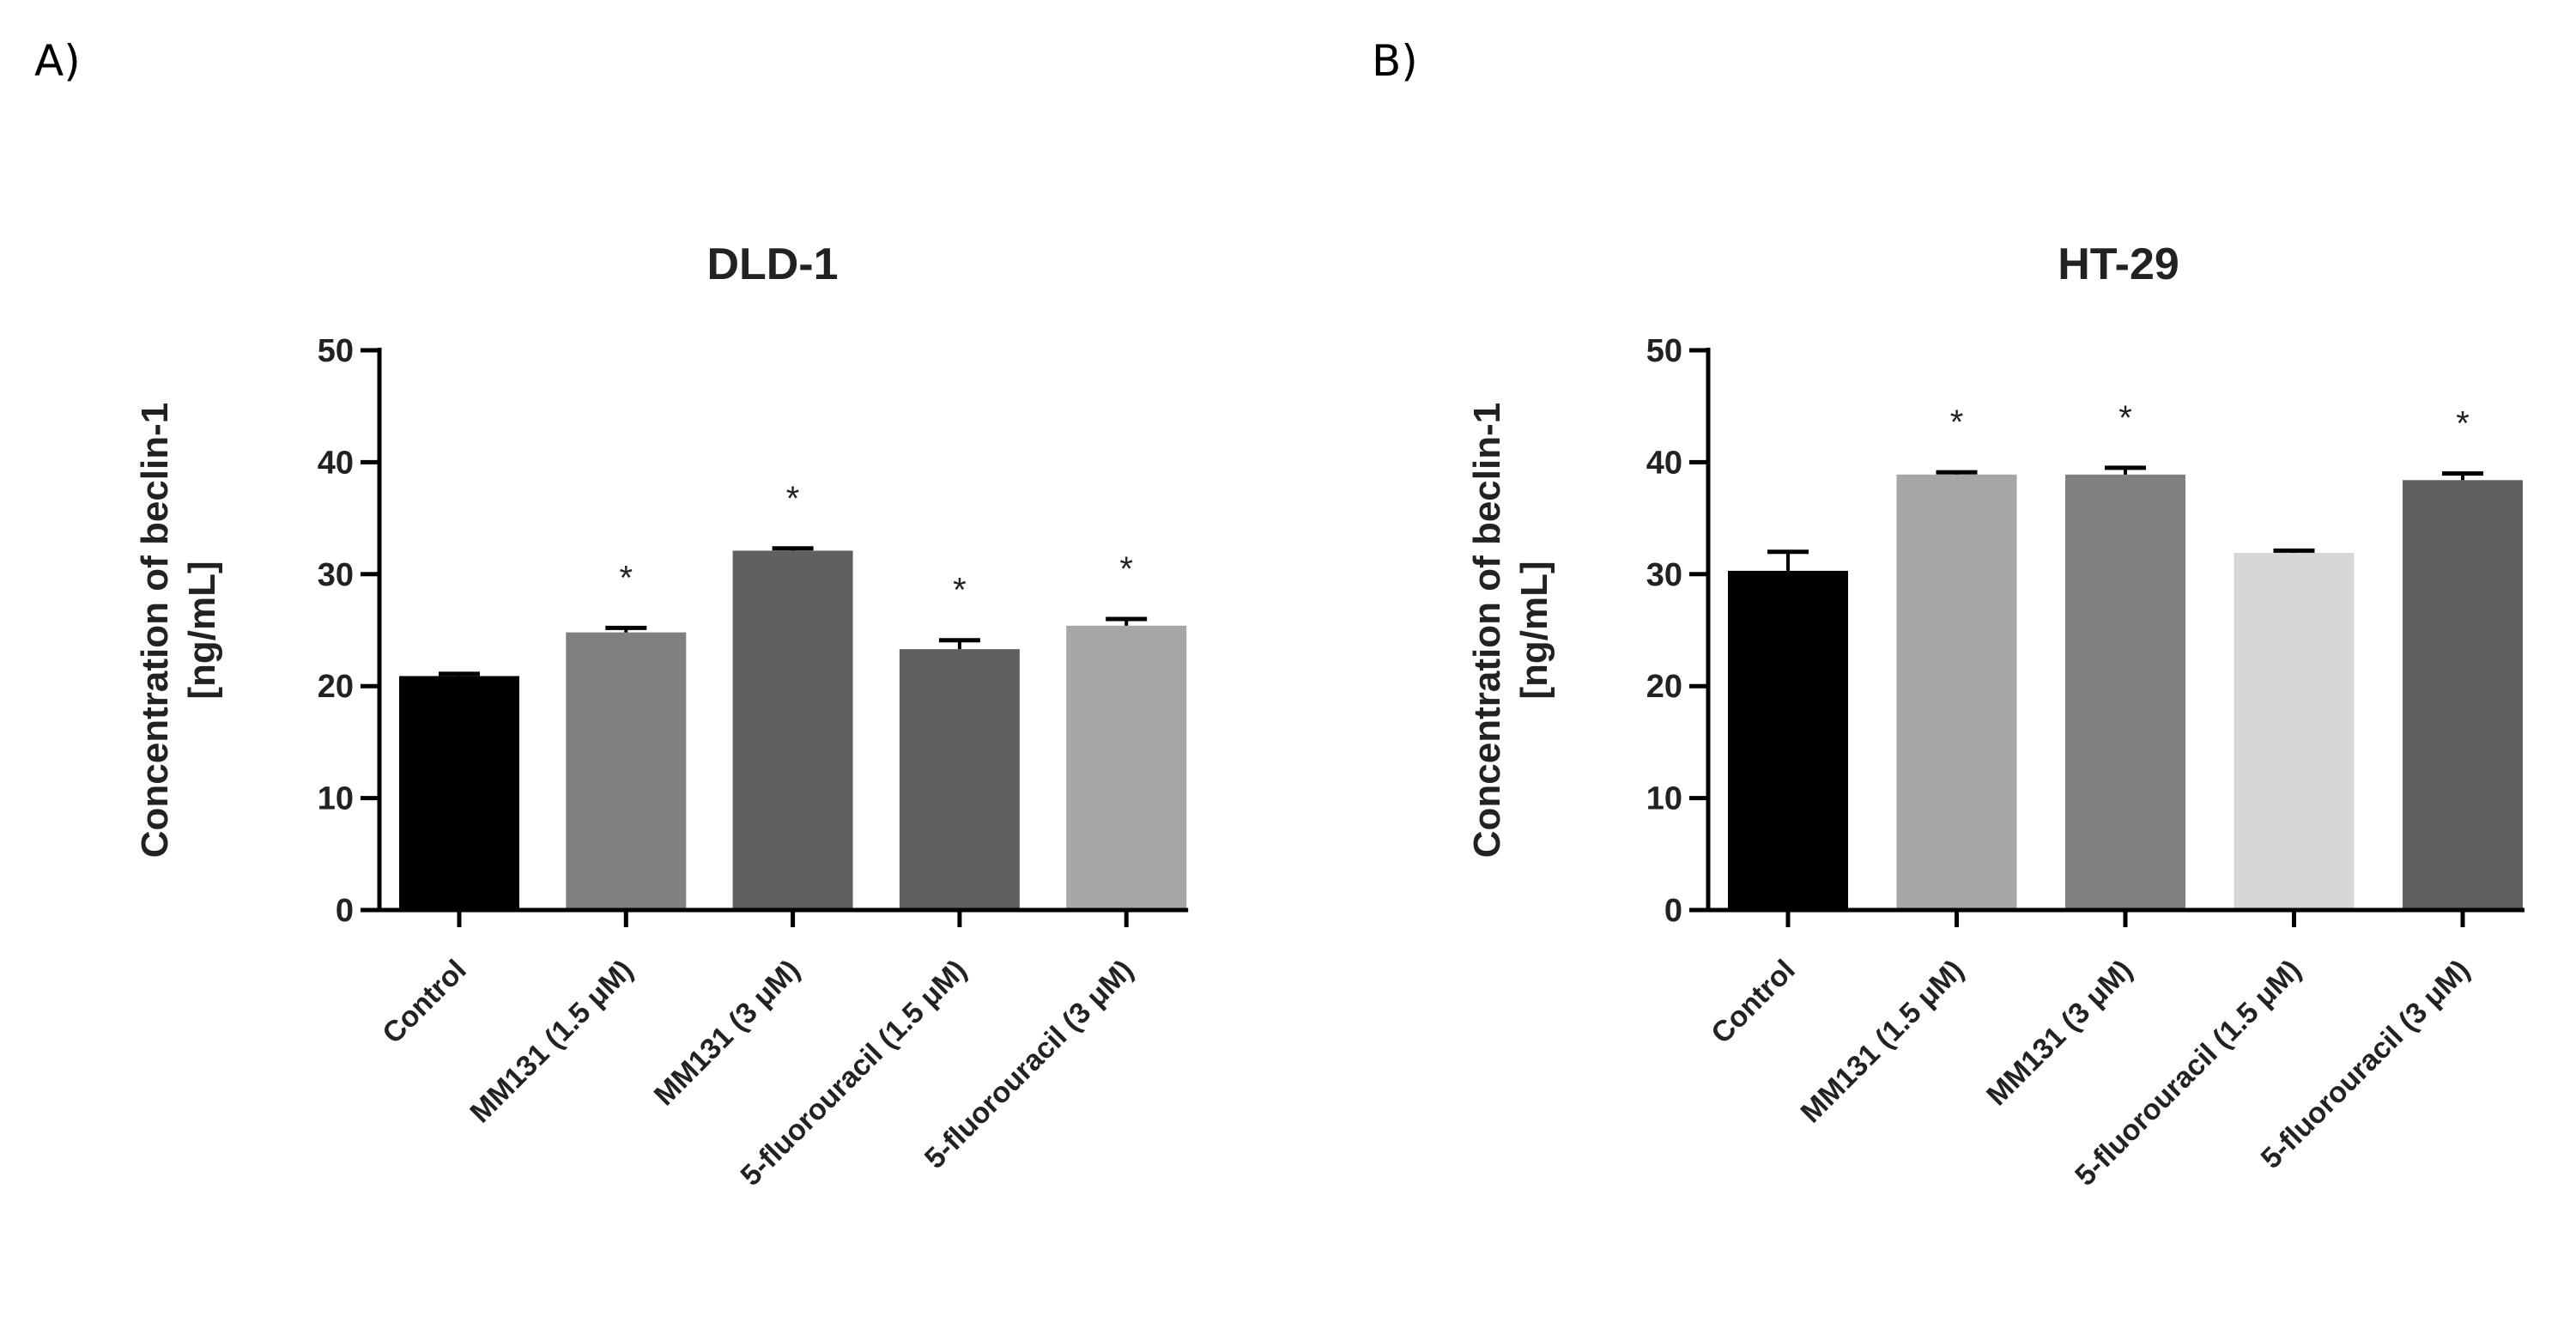 This screenshot has width=2576, height=1335. I want to click on panel-label-a: A), so click(57, 61).